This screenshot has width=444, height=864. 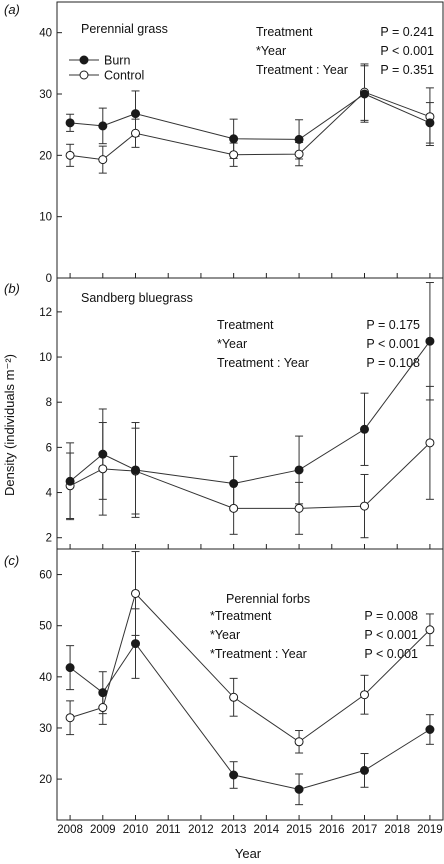 I want to click on panel-title: Sandberg bluegrass, so click(x=137, y=298).